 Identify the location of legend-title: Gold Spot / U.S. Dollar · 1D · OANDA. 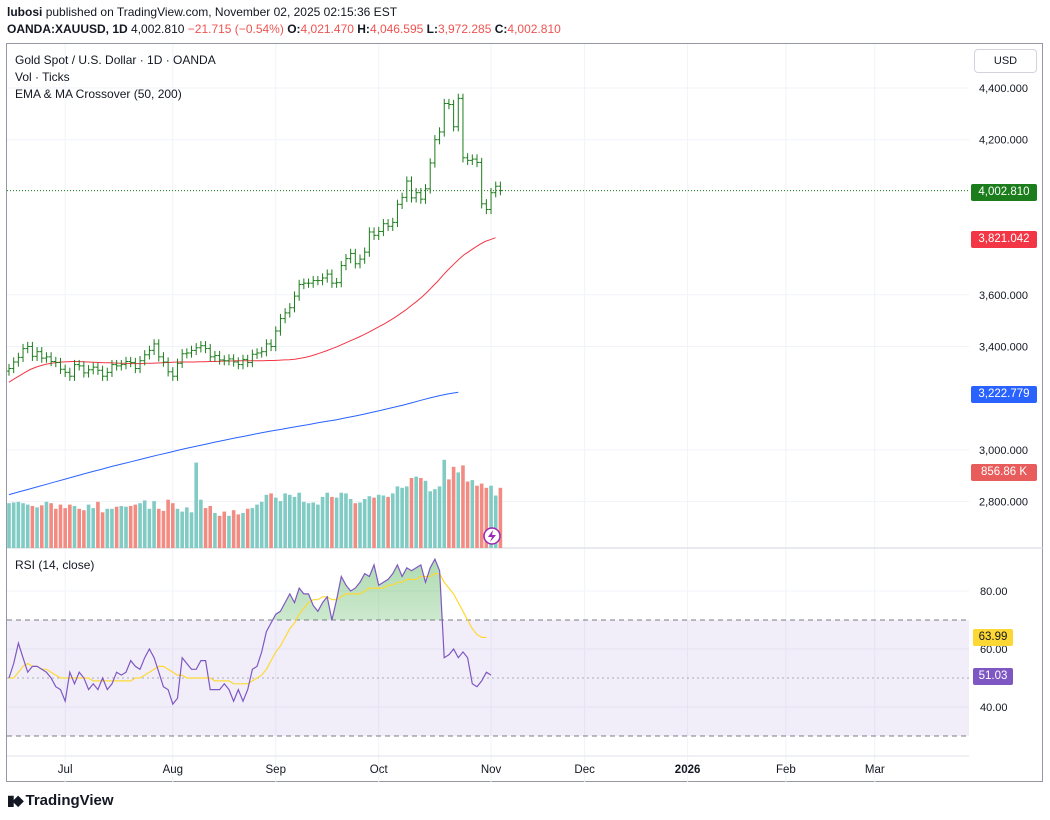
(115, 60).